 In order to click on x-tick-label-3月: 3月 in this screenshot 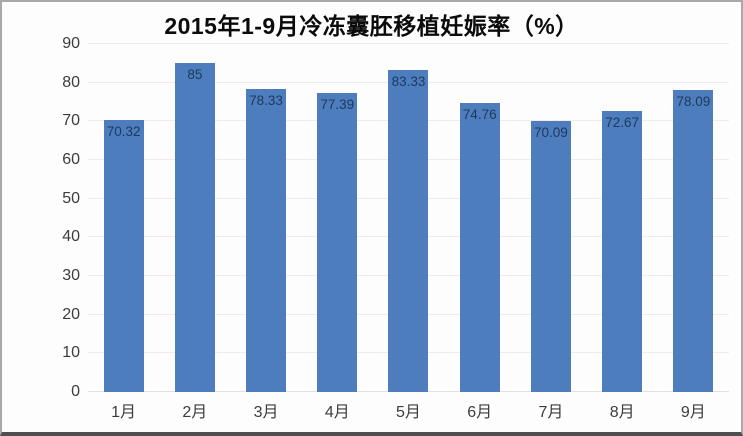, I will do `click(266, 412)`.